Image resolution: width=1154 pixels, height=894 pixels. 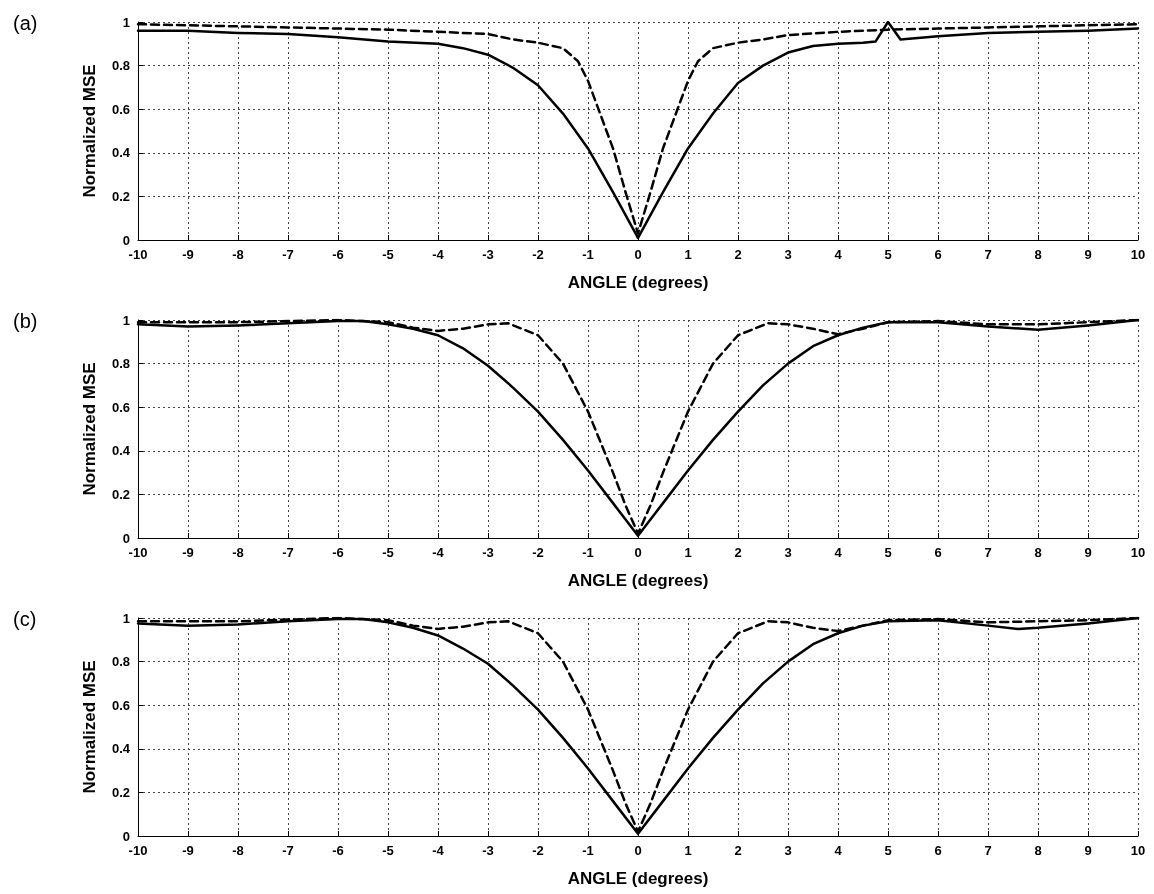 What do you see at coordinates (25, 321) in the screenshot?
I see `chart-title: (b)` at bounding box center [25, 321].